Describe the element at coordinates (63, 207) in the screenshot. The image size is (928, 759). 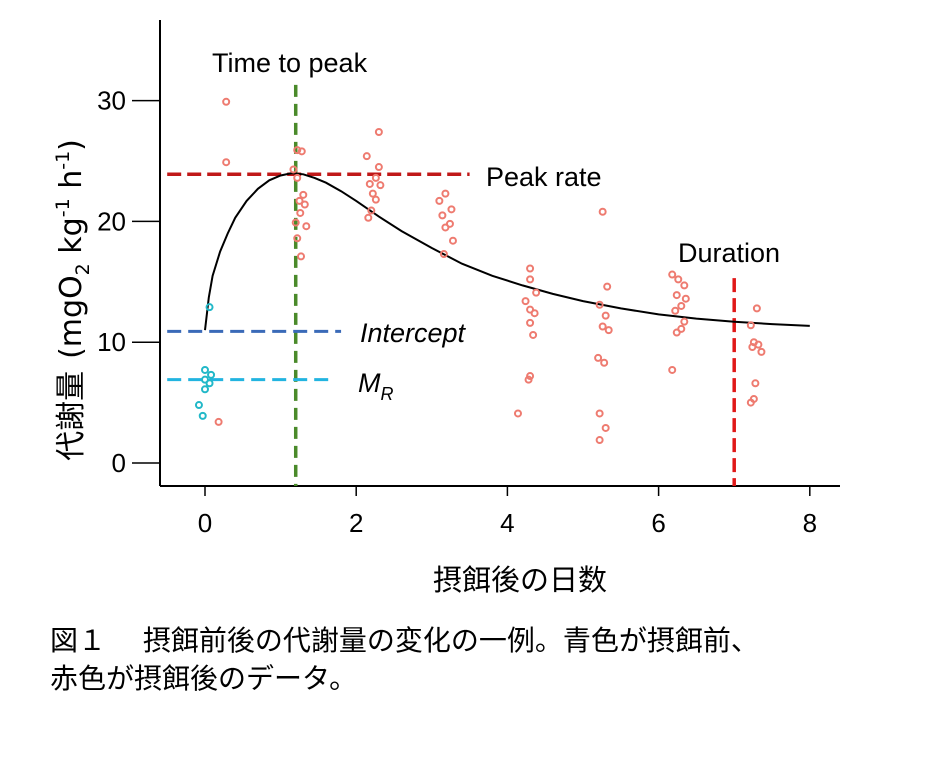
I see `y-axis-unit-sup1: -1` at that location.